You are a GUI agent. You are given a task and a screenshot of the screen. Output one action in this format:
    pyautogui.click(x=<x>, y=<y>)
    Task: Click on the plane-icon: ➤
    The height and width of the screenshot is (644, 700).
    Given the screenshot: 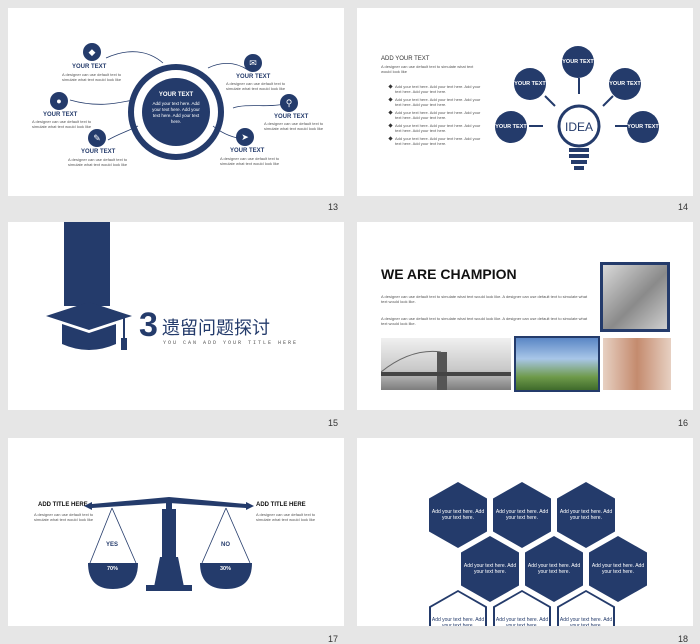 What is the action you would take?
    pyautogui.click(x=245, y=137)
    